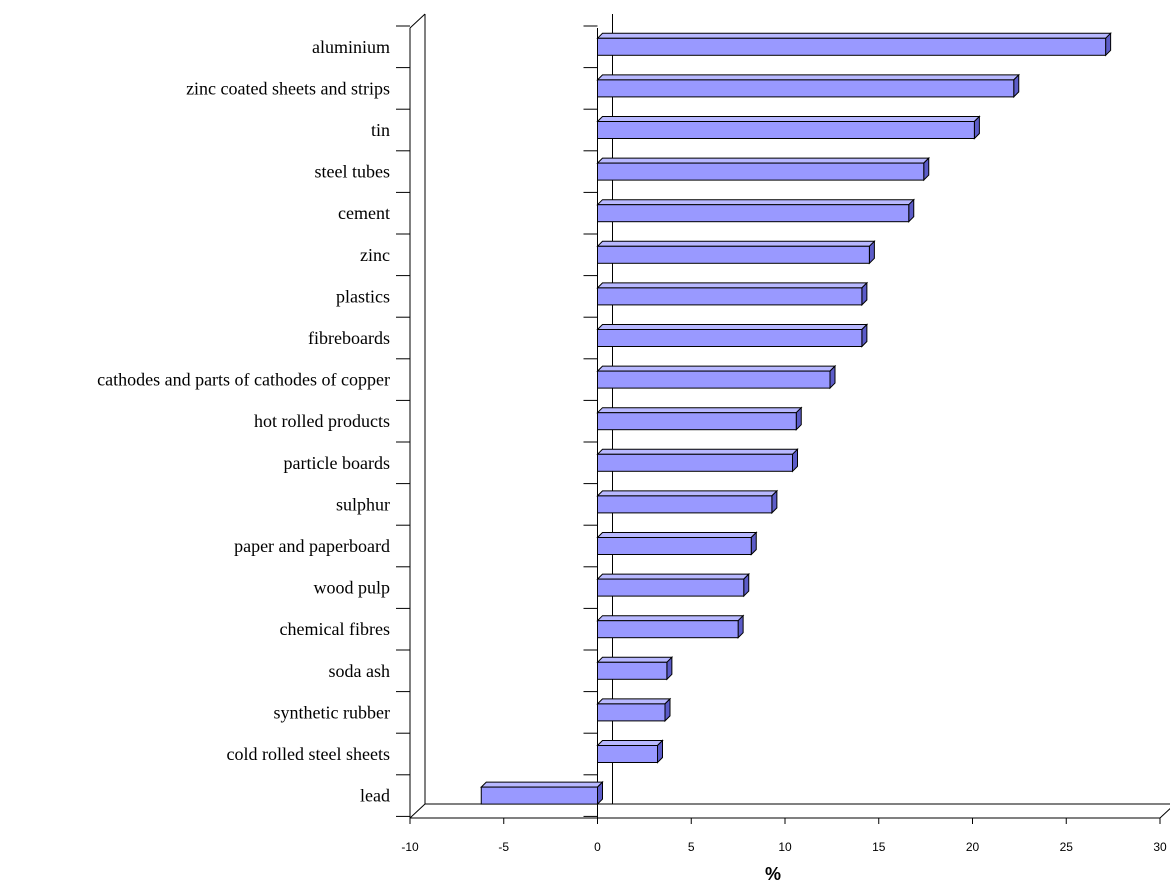 The image size is (1170, 883). I want to click on x-tick-label: 20, so click(973, 847).